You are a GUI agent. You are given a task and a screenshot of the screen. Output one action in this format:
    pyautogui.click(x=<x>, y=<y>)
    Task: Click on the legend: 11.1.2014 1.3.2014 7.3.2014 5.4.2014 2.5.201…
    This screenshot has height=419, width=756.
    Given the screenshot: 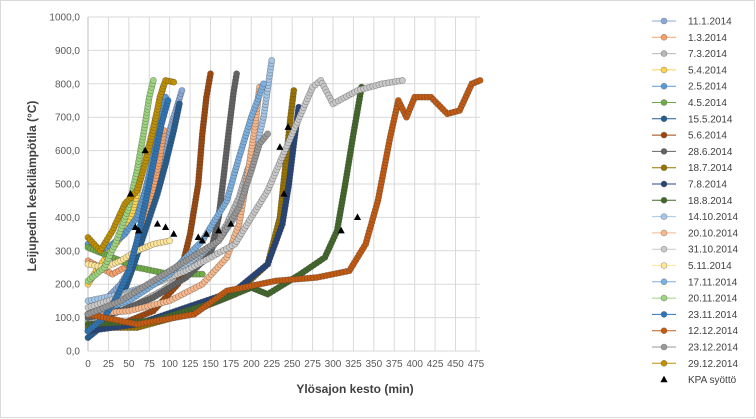 What is the action you would take?
    pyautogui.click(x=695, y=201)
    